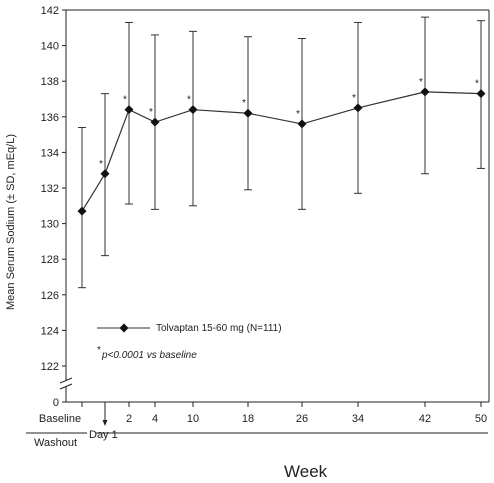 Image resolution: width=494 pixels, height=483 pixels. What do you see at coordinates (60, 419) in the screenshot?
I see `x-tick-label: Baseline` at bounding box center [60, 419].